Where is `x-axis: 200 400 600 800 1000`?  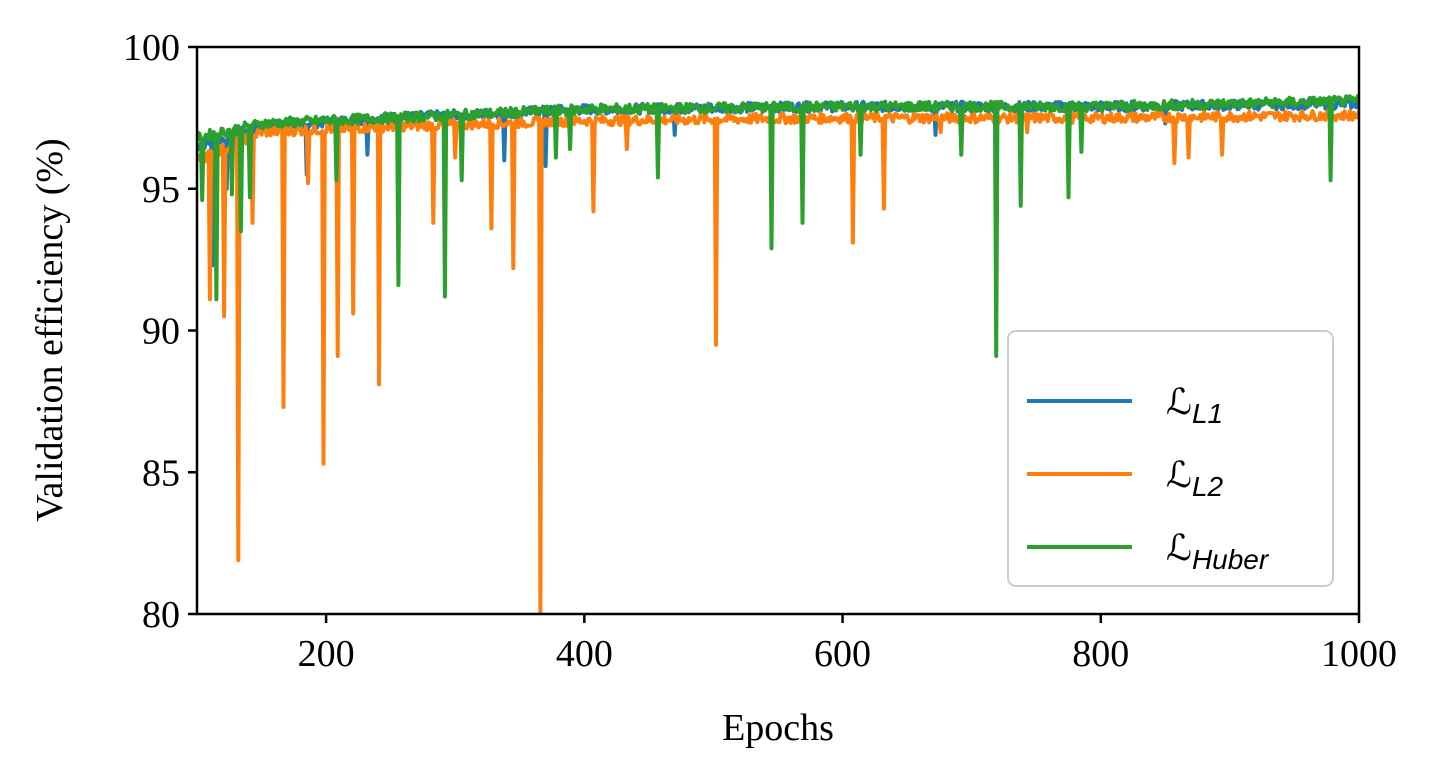
x-axis: 200 400 600 800 1000 is located at coordinates (847, 644).